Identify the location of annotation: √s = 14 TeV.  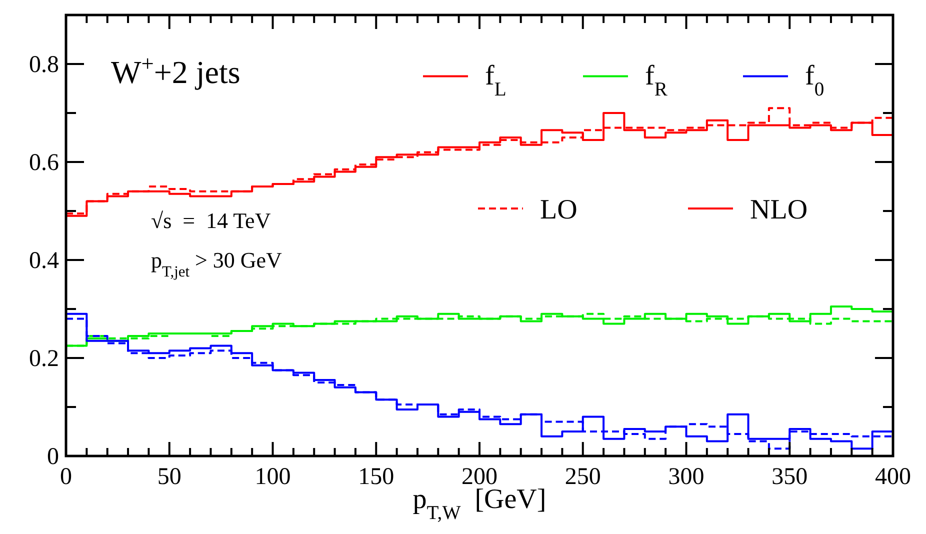
(211, 221).